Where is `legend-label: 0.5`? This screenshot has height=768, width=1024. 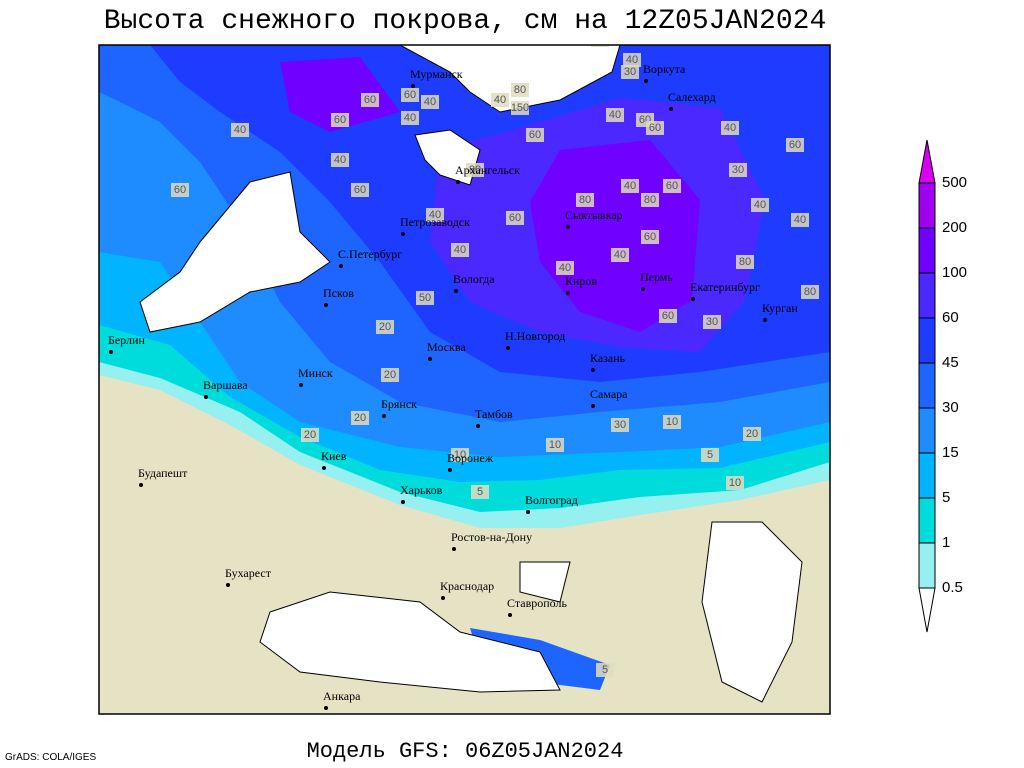
legend-label: 0.5 is located at coordinates (952, 587).